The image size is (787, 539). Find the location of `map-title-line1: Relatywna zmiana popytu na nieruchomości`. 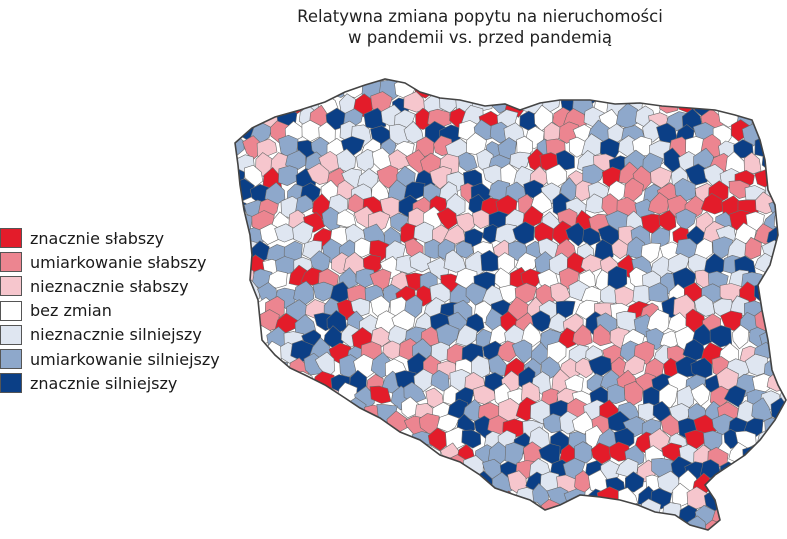

map-title-line1: Relatywna zmiana popytu na nieruchomości is located at coordinates (480, 16).